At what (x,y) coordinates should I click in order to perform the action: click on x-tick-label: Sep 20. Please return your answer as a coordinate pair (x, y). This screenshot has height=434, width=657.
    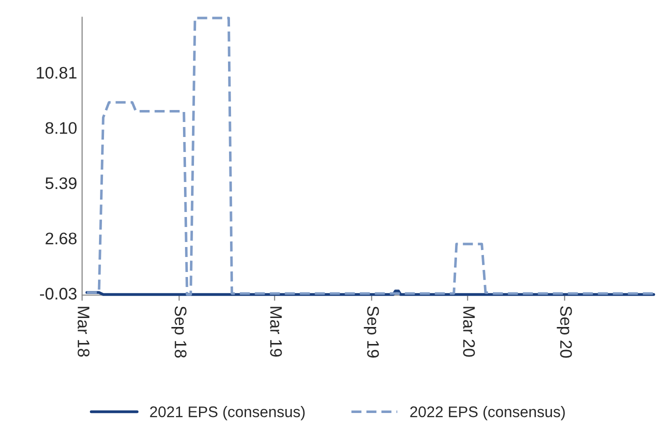
    Looking at the image, I should click on (564, 332).